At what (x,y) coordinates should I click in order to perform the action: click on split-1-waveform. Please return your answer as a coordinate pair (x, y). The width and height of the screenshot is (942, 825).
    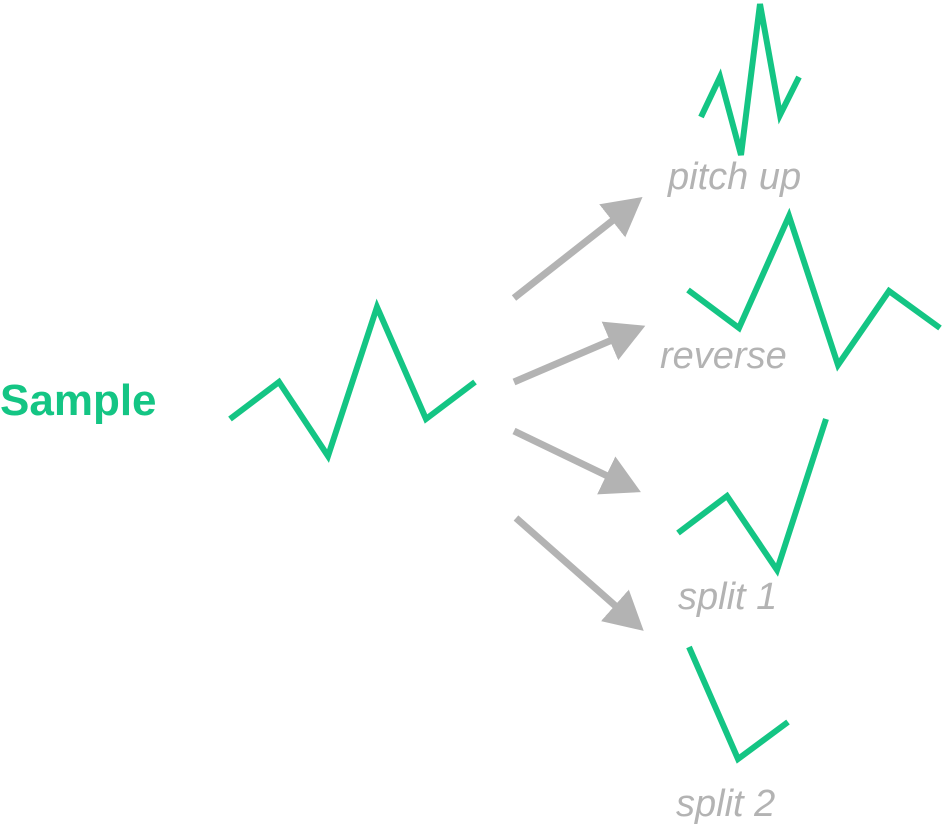
    Looking at the image, I should click on (752, 497).